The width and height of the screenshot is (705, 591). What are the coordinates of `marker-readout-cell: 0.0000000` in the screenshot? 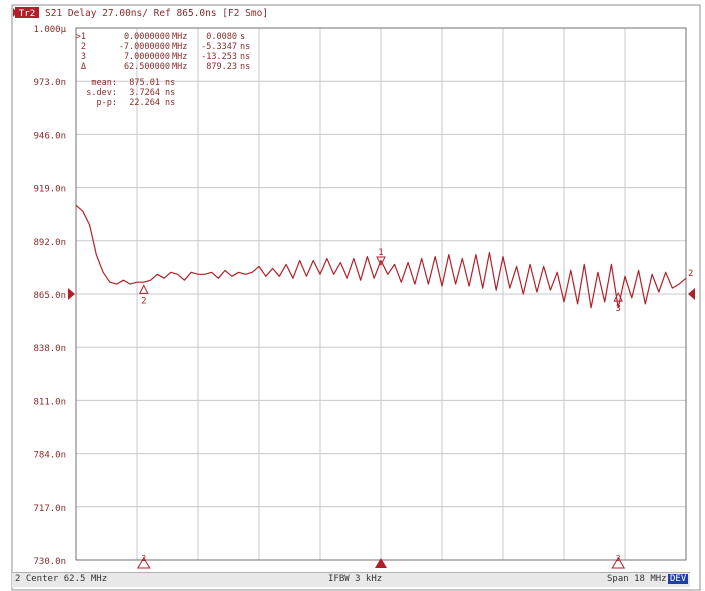 It's located at (147, 37).